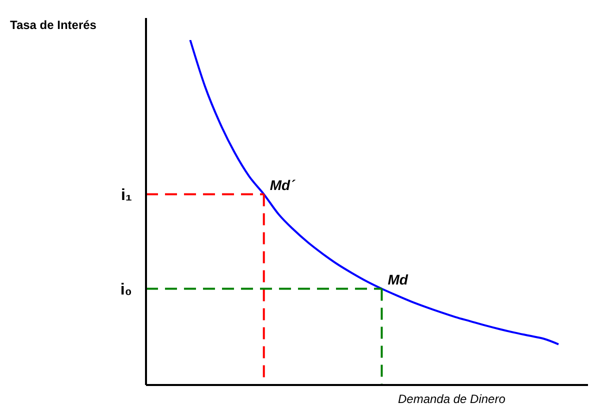  Describe the element at coordinates (53, 25) in the screenshot. I see `y-axis-title: Tasa de Interés` at that location.